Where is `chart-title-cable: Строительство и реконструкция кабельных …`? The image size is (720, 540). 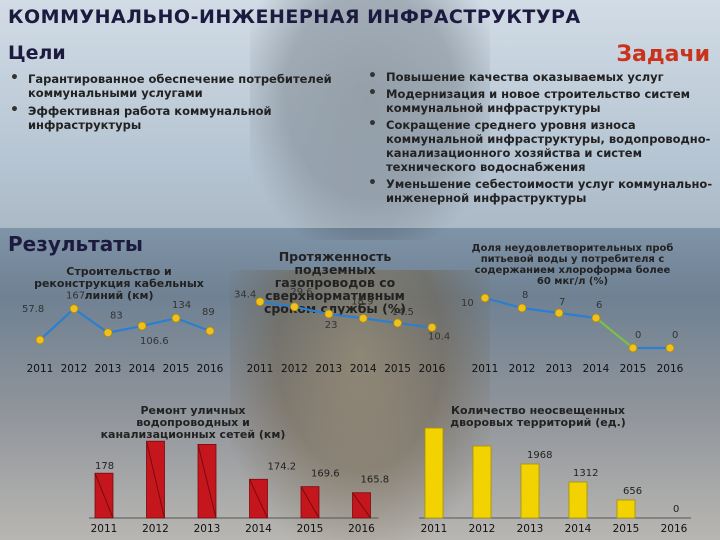 chart-title-cable: Строительство и реконструкция кабельных … is located at coordinates (119, 283).